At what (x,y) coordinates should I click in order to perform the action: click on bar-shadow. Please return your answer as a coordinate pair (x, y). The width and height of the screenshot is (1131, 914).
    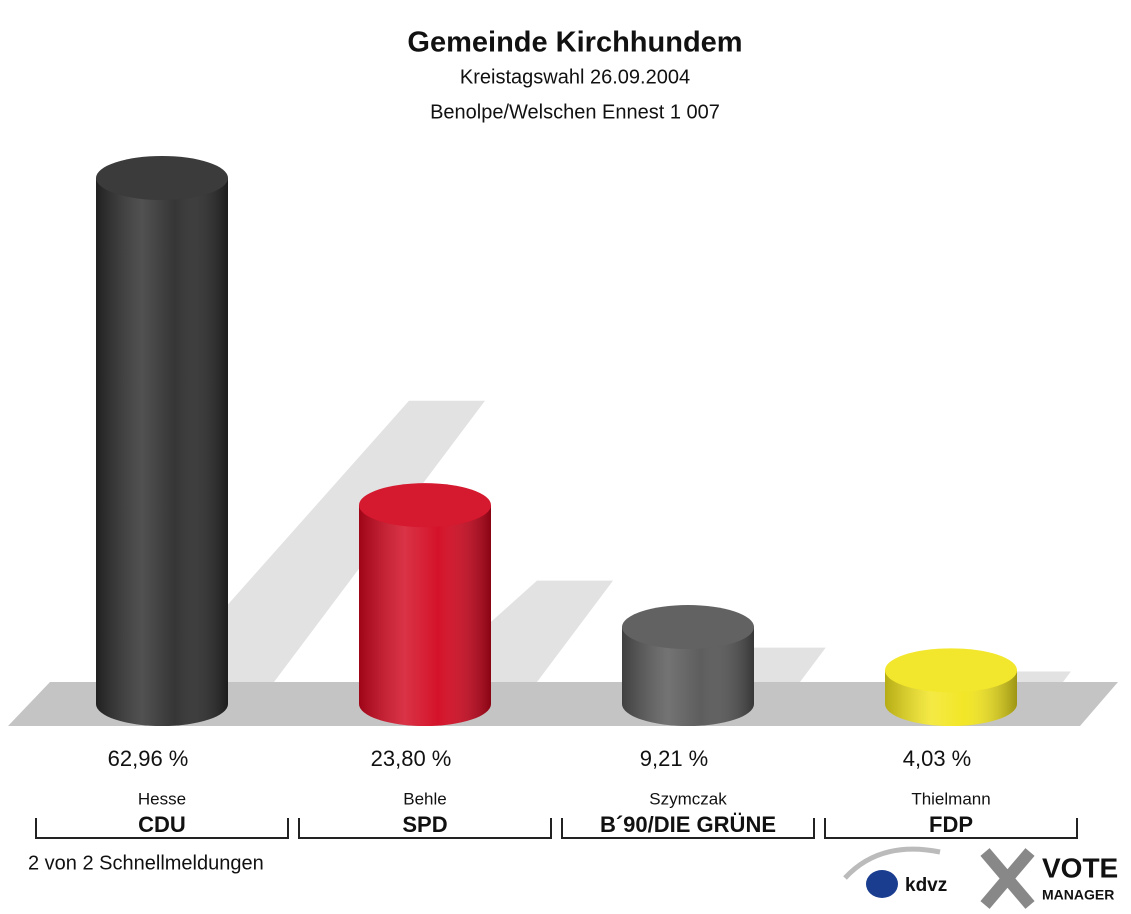
    Looking at the image, I should click on (318, 545).